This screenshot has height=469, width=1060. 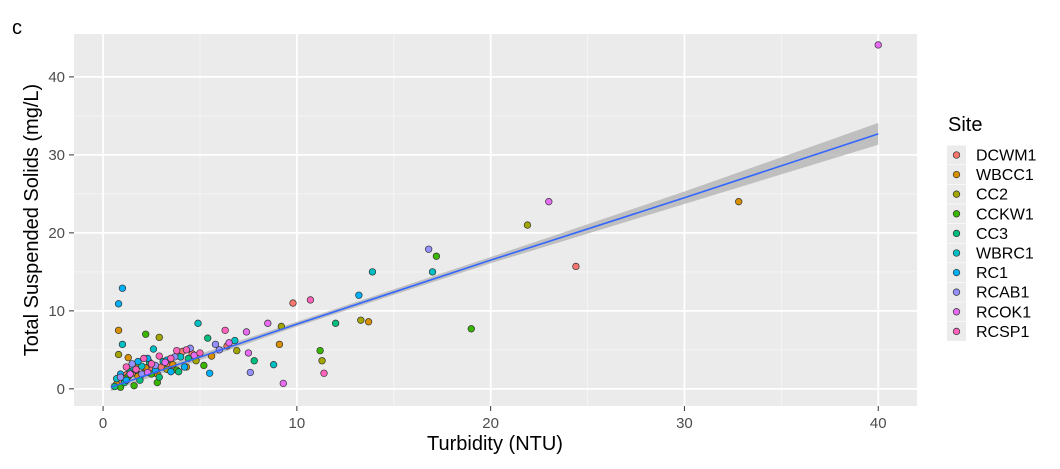 What do you see at coordinates (56, 311) in the screenshot?
I see `y-tick-label: 10` at bounding box center [56, 311].